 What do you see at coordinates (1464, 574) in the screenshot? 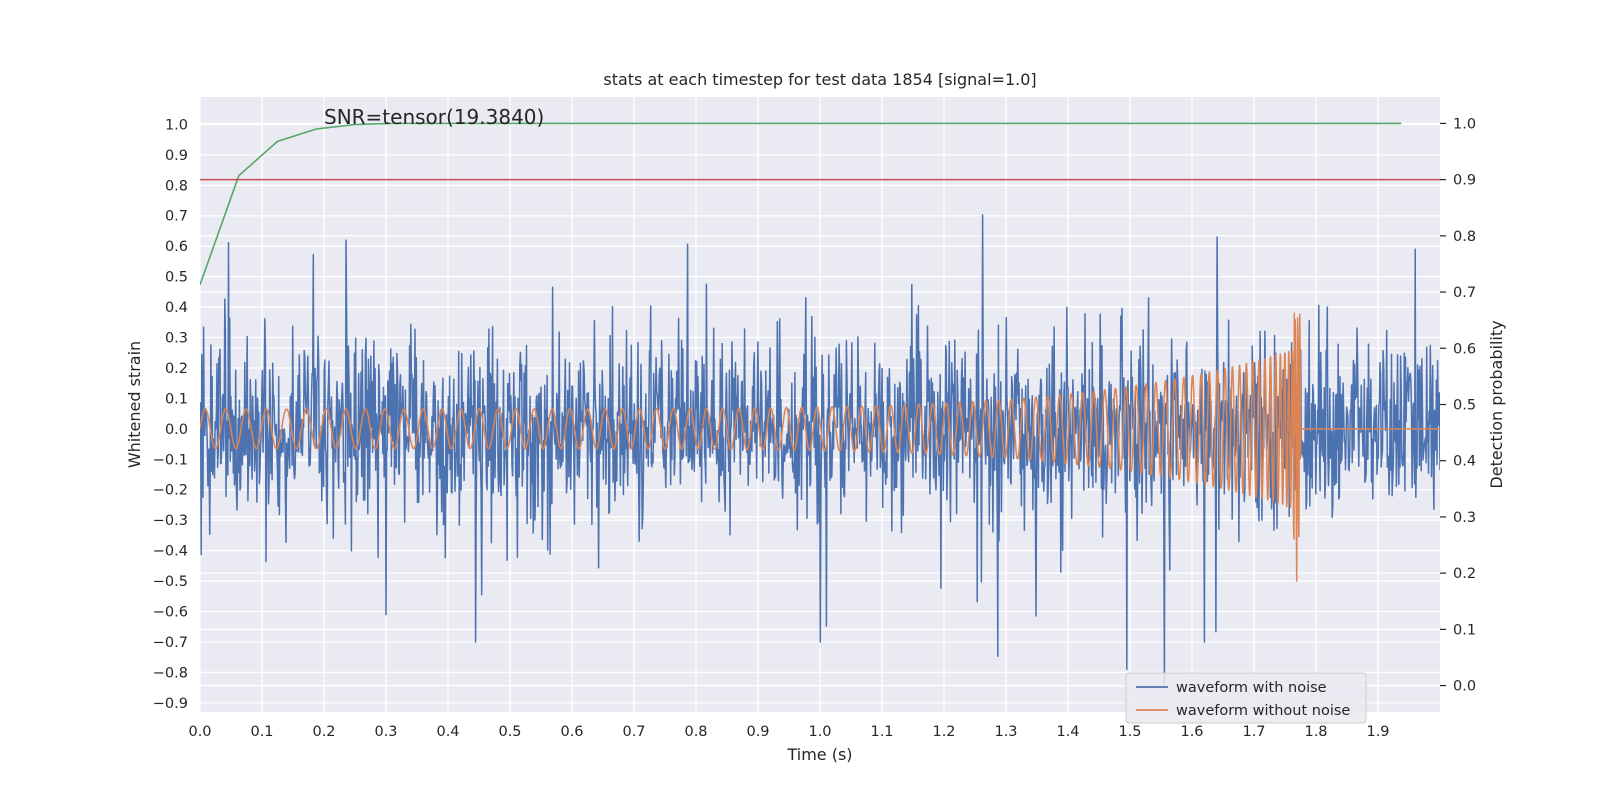
I see `y2-tick-label: 0.2` at bounding box center [1464, 574].